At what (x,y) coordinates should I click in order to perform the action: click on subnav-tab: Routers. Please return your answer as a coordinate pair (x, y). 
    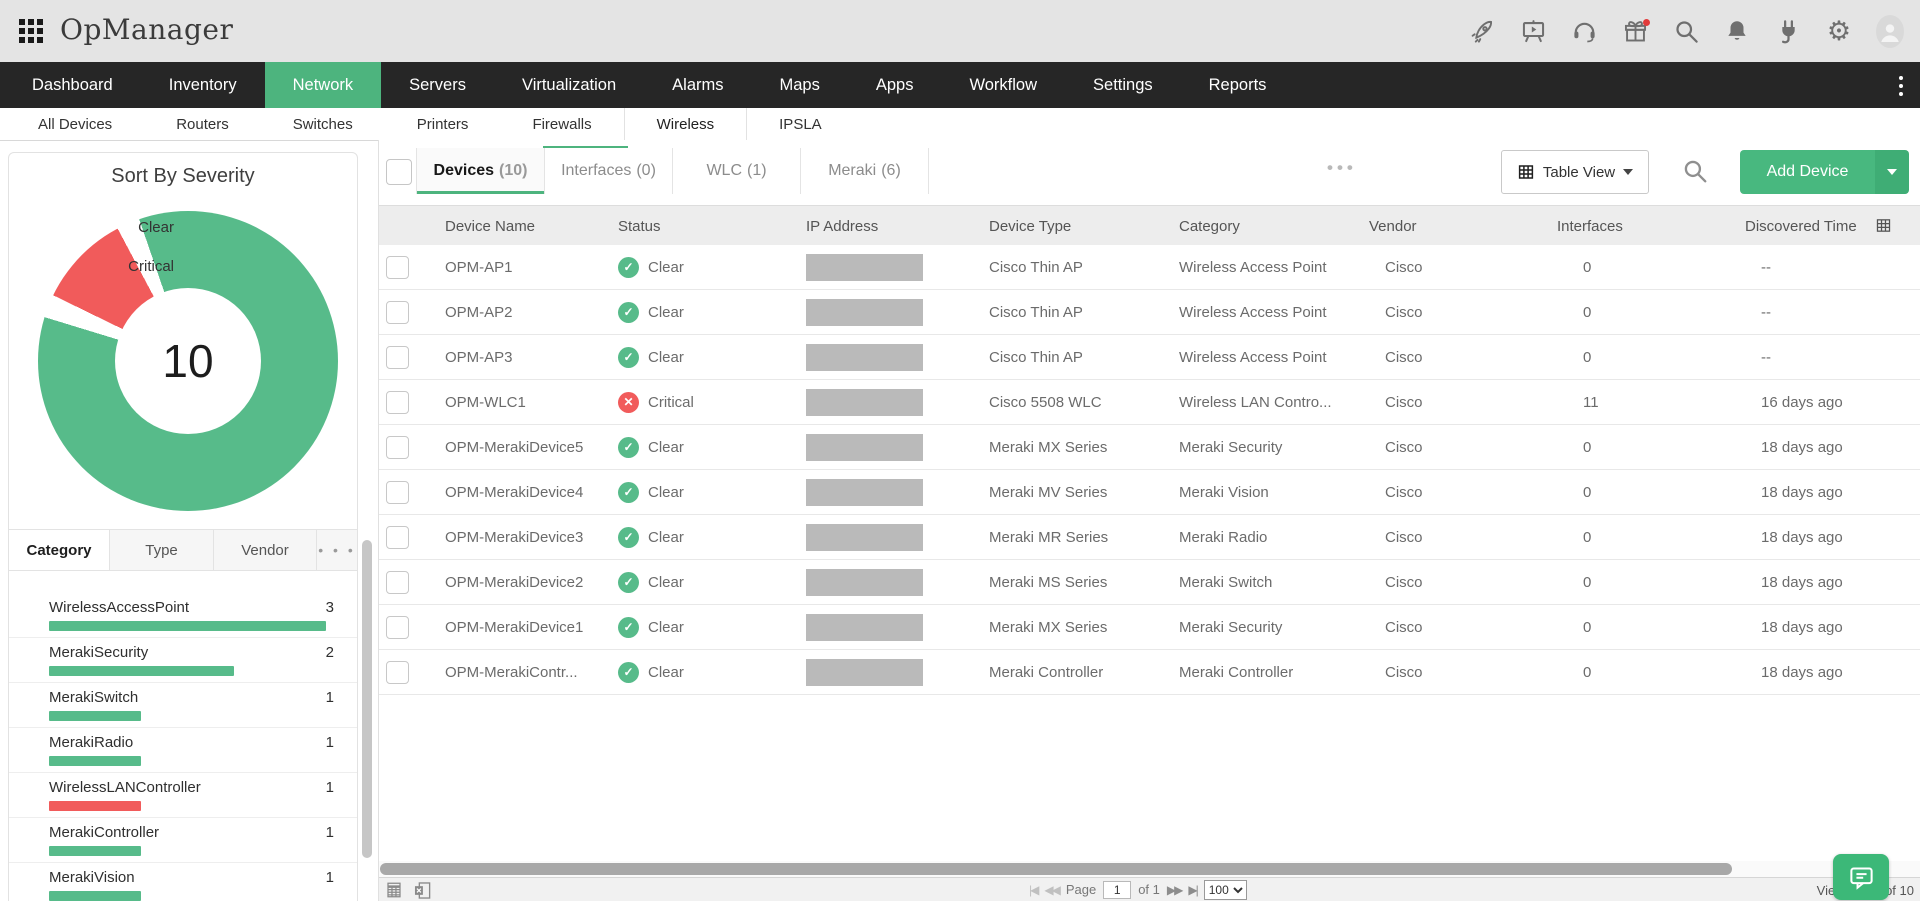
    Looking at the image, I should click on (202, 124).